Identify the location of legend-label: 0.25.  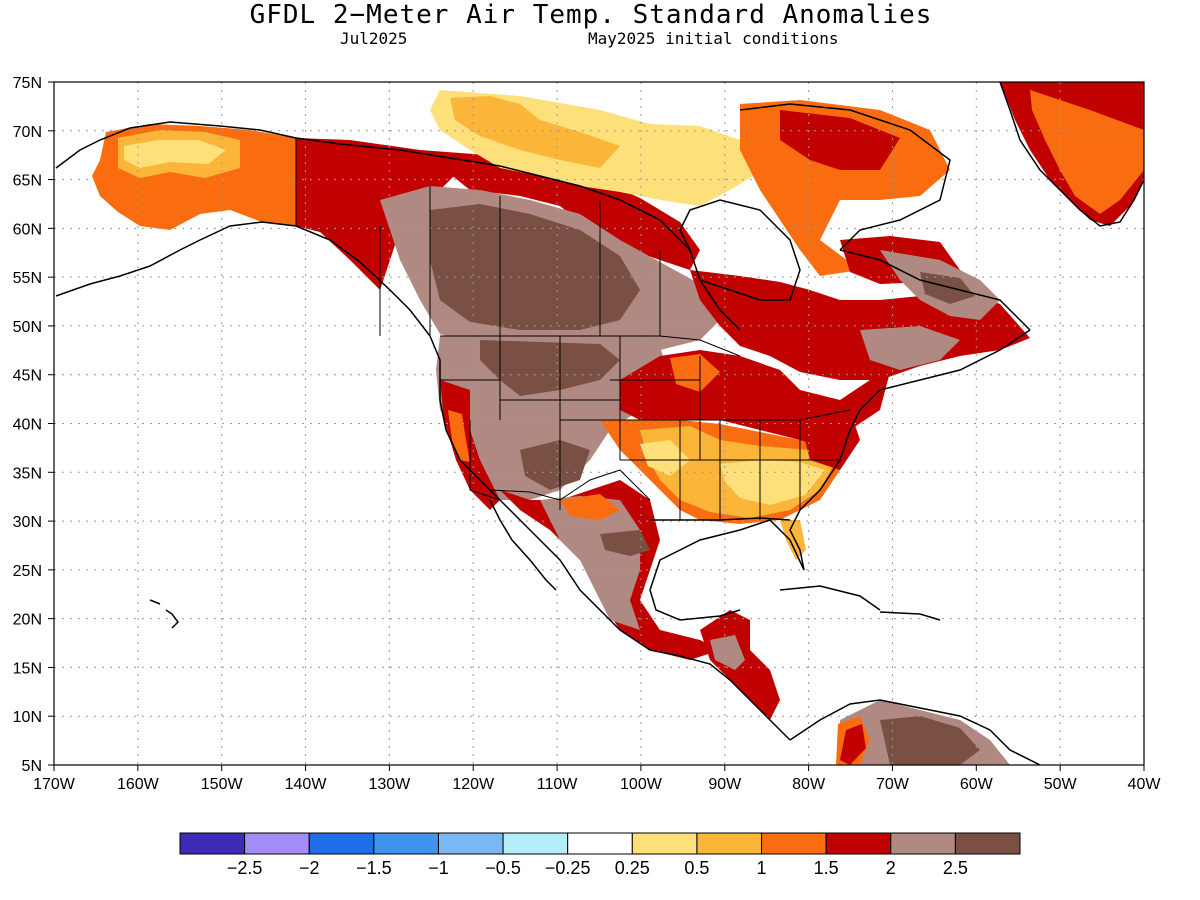
(632, 868).